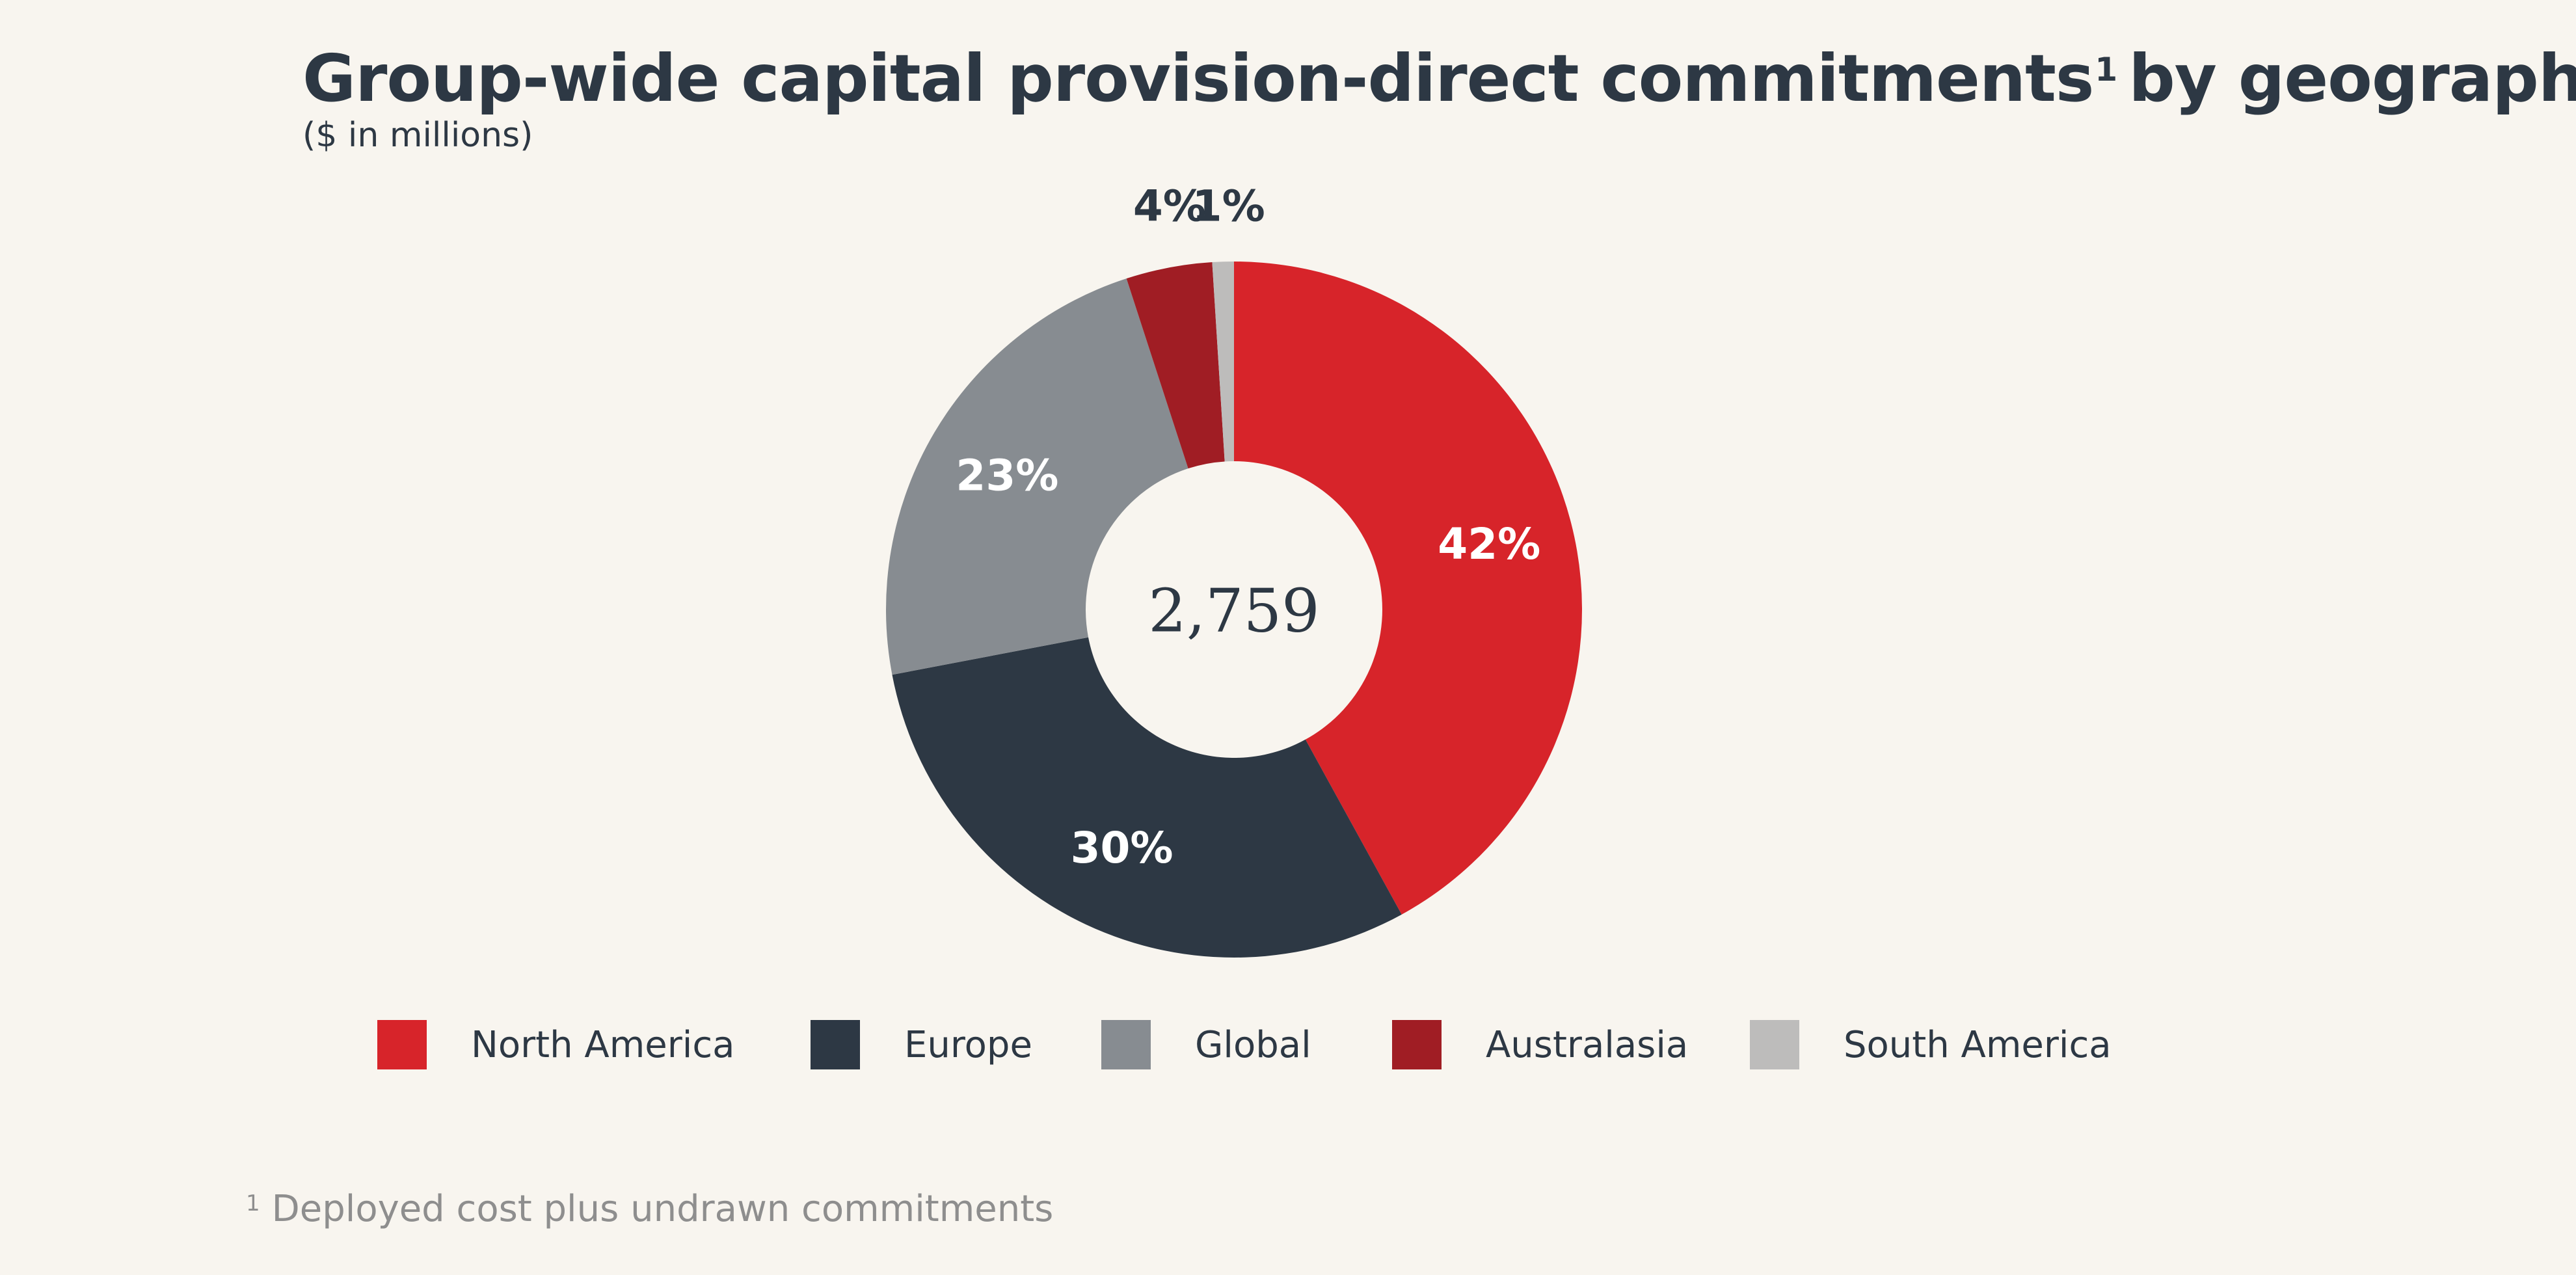  I want to click on legend-item-global: Global, so click(1206, 1044).